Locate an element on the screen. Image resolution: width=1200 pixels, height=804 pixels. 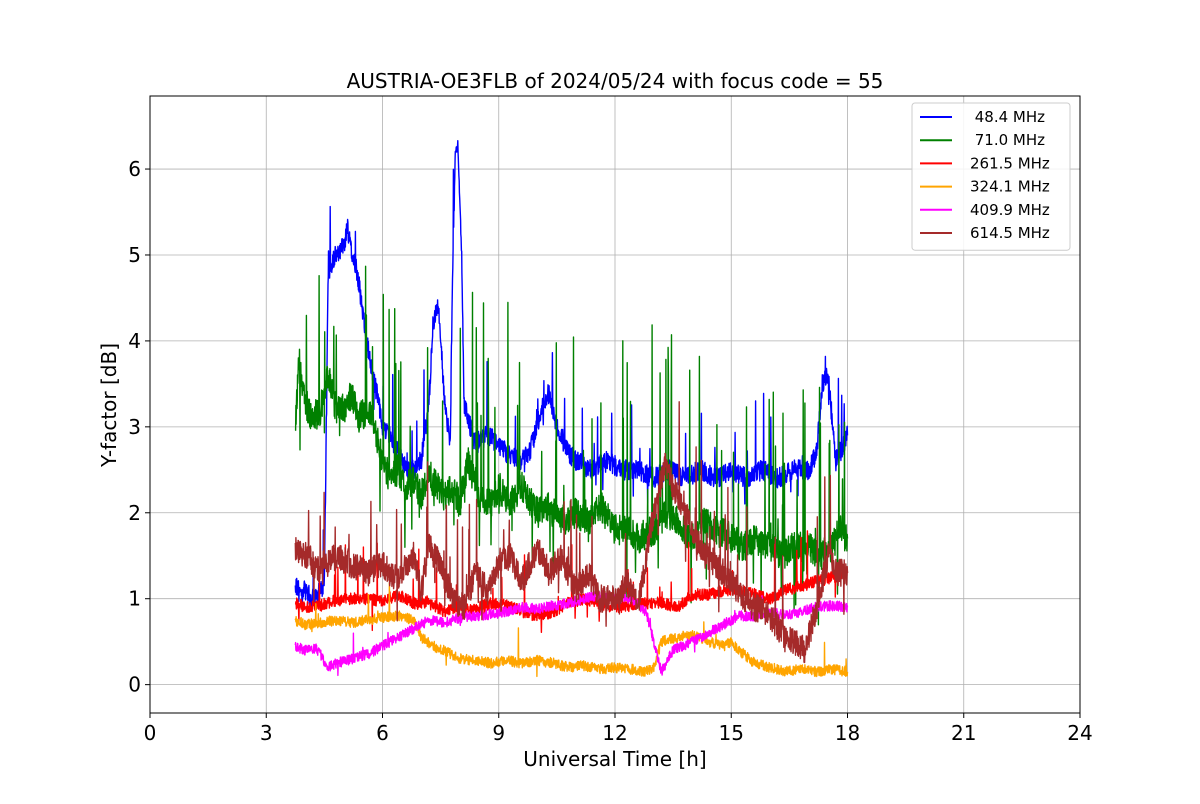
legend-label-1: 71.0 MHz is located at coordinates (1007, 140).